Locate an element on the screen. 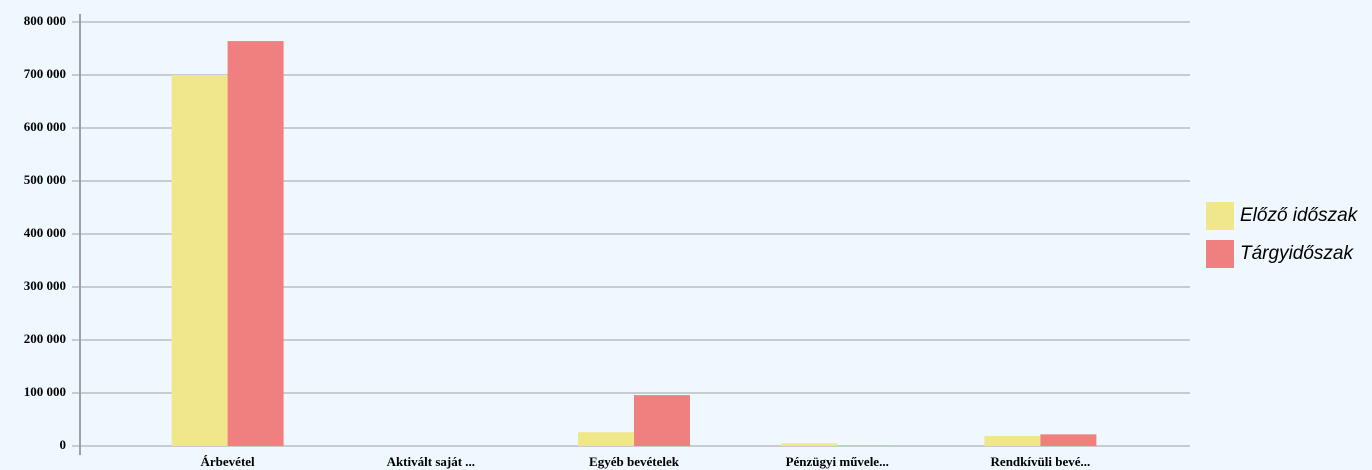  y-tick-label: 0 is located at coordinates (63, 444).